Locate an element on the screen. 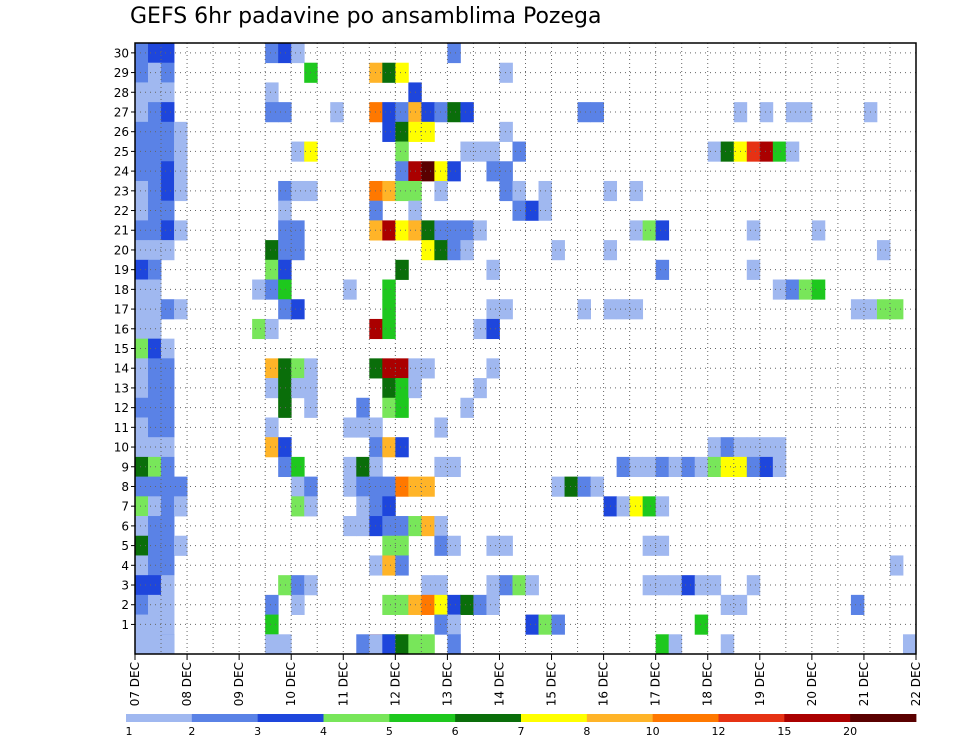 This screenshot has height=742, width=960. colorbar-label: 15 is located at coordinates (784, 731).